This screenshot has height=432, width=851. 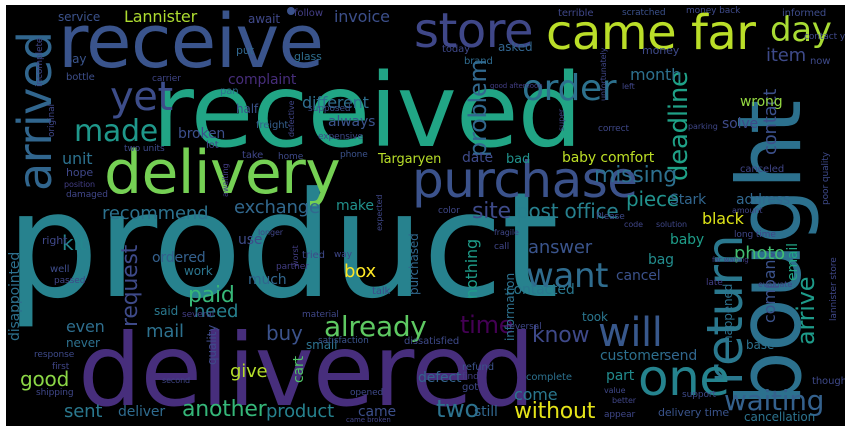 I want to click on word-came: came, so click(x=377, y=412).